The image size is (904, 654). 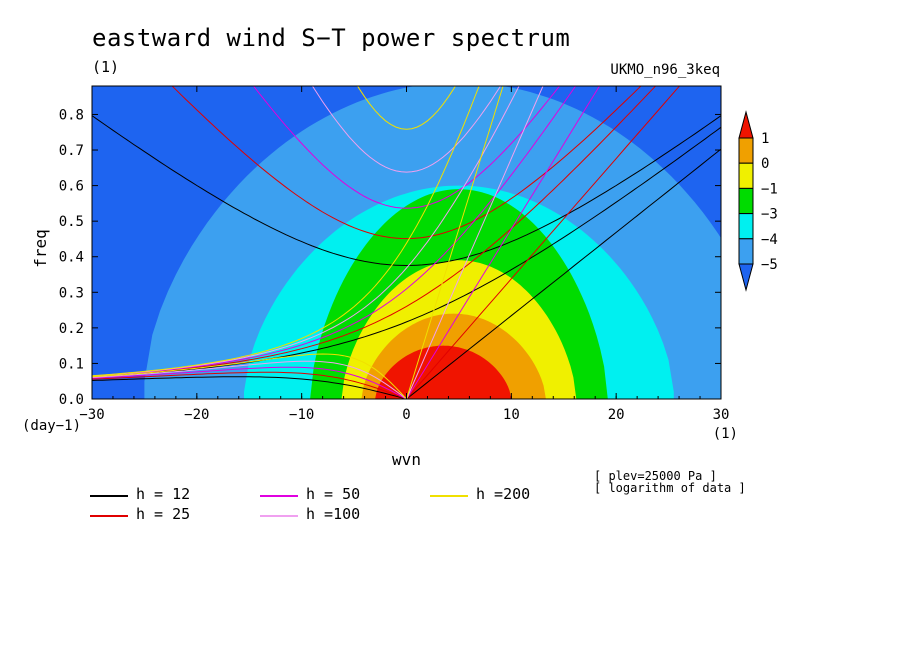 I want to click on note-logarithm: [ logarithm of data ], so click(x=670, y=488).